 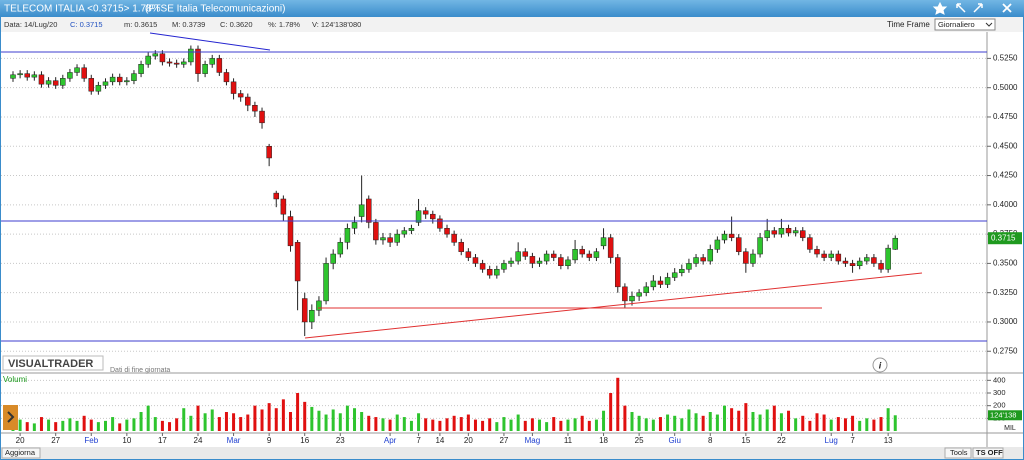 What do you see at coordinates (1005, 87) in the screenshot?
I see `y-tick-label: 0.5000` at bounding box center [1005, 87].